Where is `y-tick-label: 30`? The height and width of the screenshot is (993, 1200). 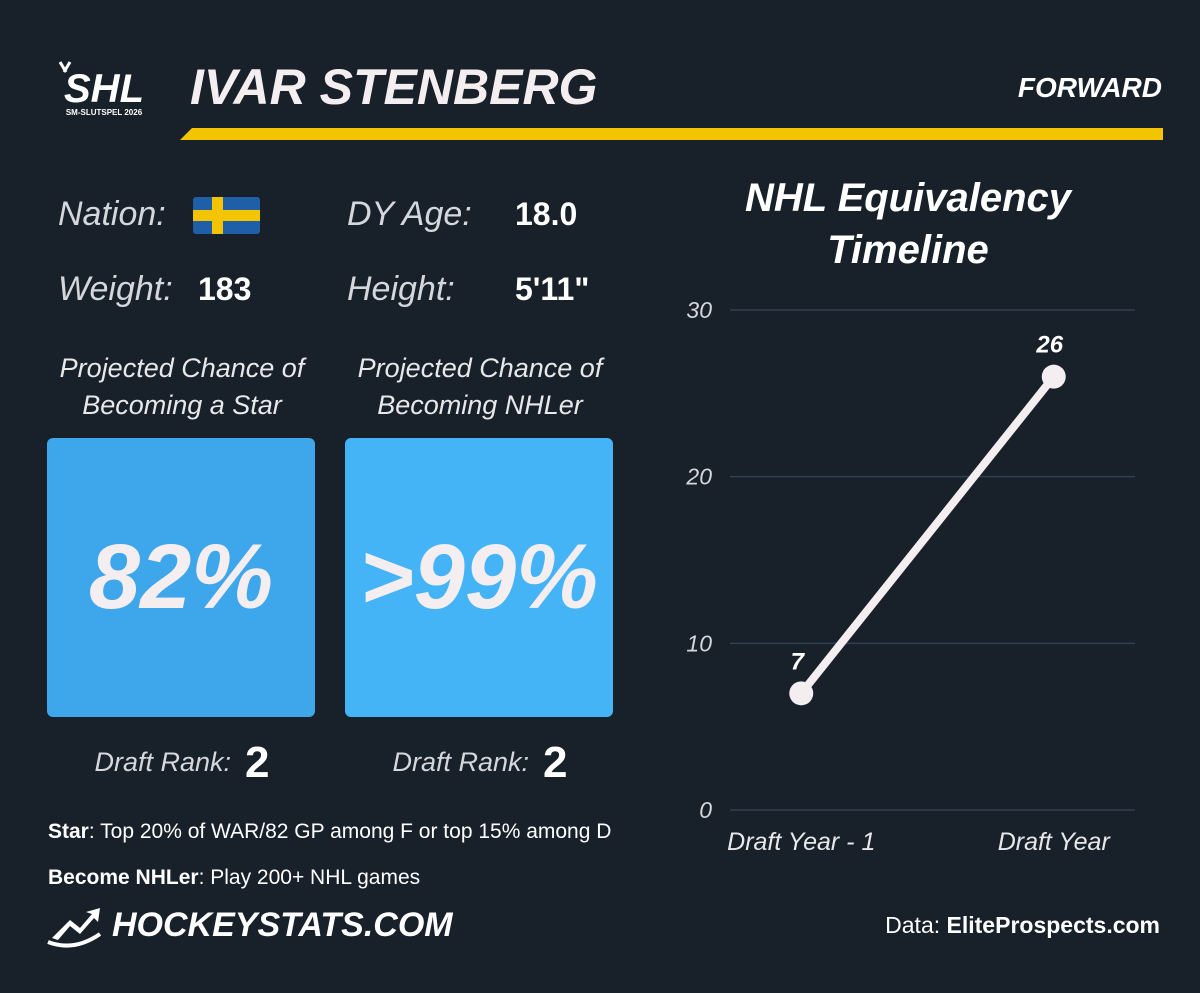 y-tick-label: 30 is located at coordinates (699, 310).